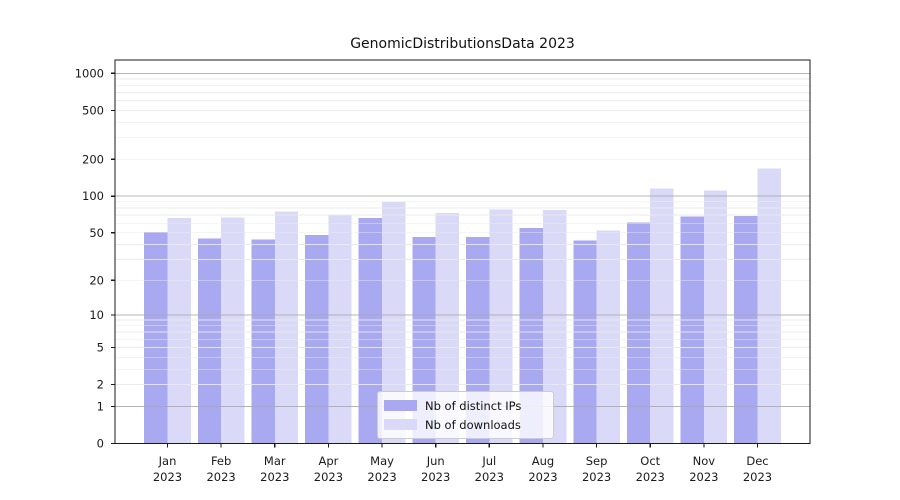 The height and width of the screenshot is (500, 900). Describe the element at coordinates (382, 461) in the screenshot. I see `x-tick-label-month: May` at that location.